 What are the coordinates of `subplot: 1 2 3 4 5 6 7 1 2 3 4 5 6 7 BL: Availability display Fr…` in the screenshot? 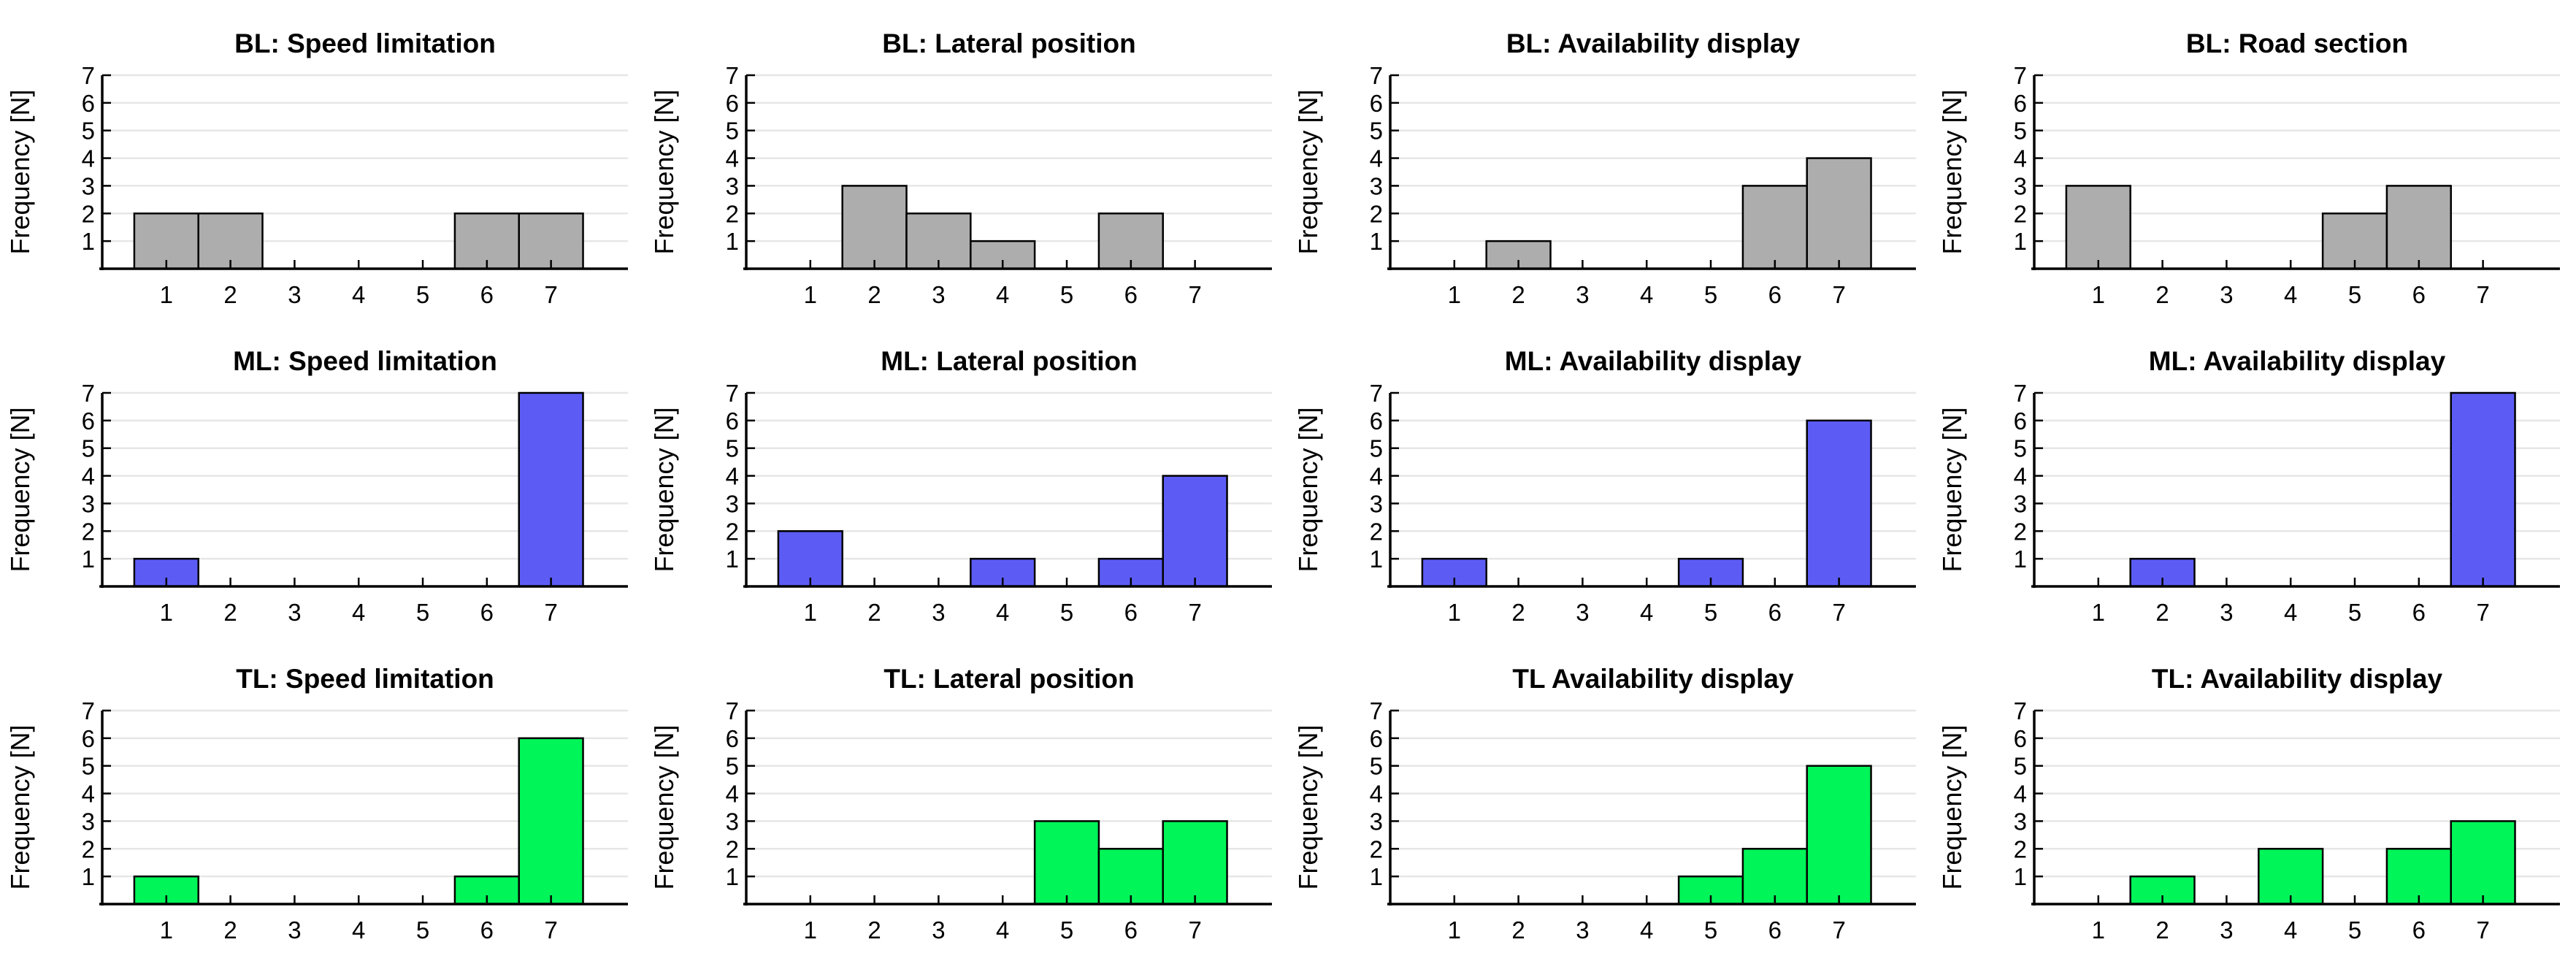 It's located at (1610, 159).